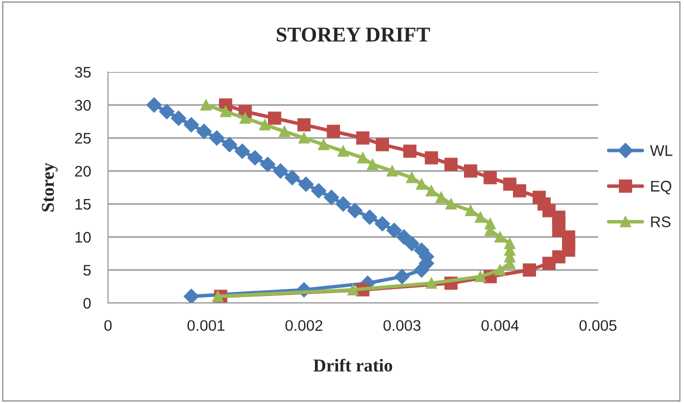  Describe the element at coordinates (83, 237) in the screenshot. I see `y-tick-label: 10` at that location.